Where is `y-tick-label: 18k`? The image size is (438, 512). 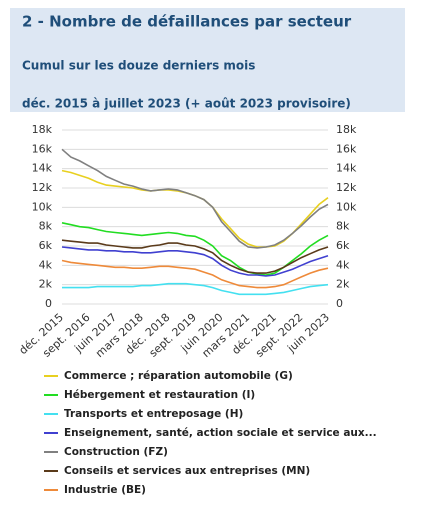 y-tick-label: 18k is located at coordinates (42, 129).